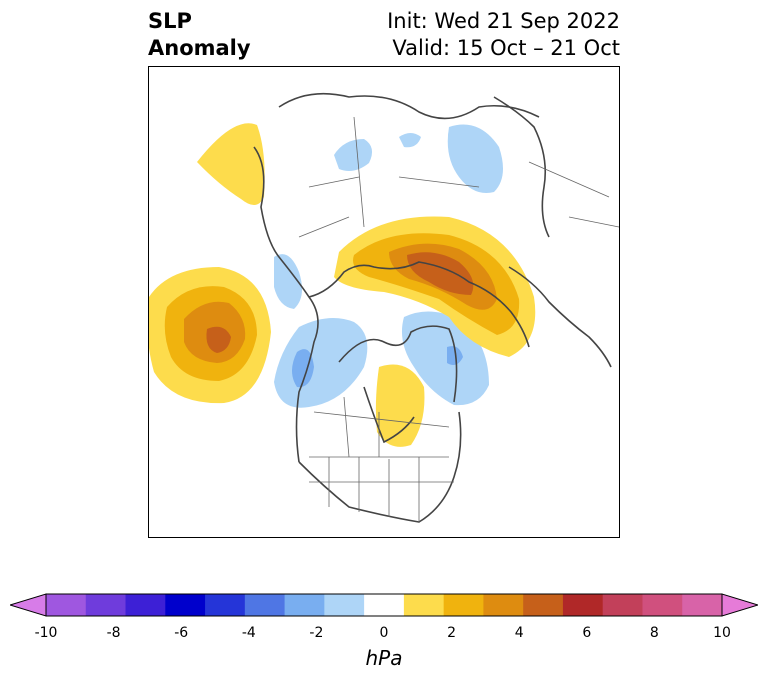 The height and width of the screenshot is (684, 768). I want to click on colorbar-outline, so click(384, 605).